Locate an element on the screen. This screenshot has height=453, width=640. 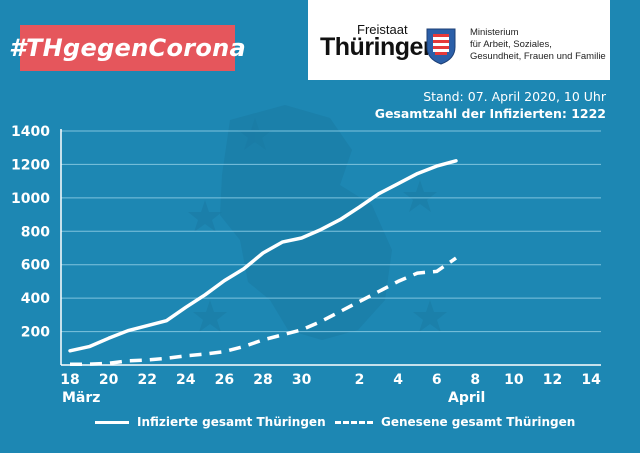
series-line-recovered is located at coordinates (263, 311).